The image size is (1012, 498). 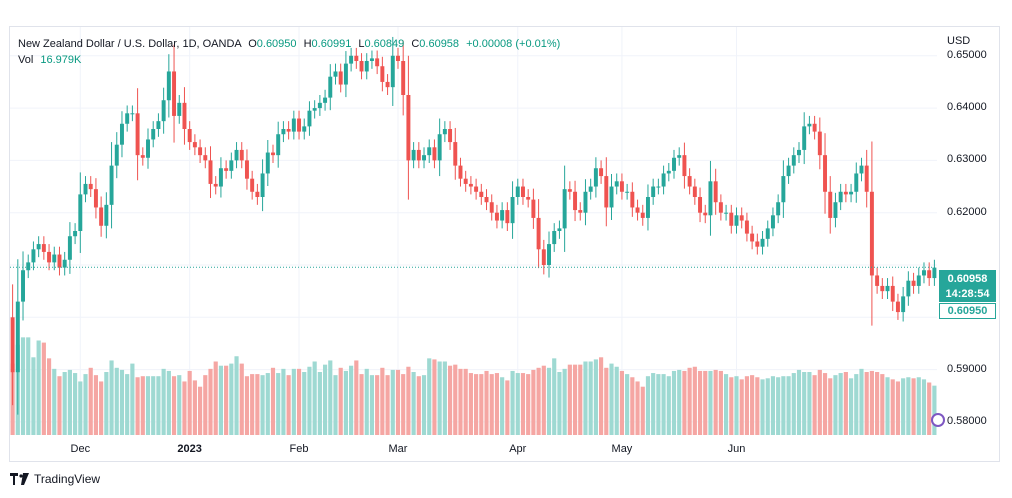 What do you see at coordinates (307, 44) in the screenshot?
I see `legend-high-label: H` at bounding box center [307, 44].